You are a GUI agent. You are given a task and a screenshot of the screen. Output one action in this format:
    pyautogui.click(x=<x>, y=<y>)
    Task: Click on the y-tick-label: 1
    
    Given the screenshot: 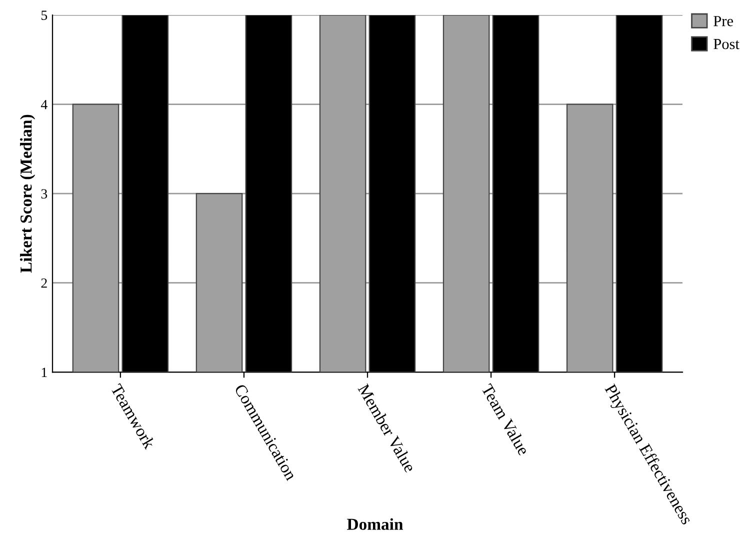 What is the action you would take?
    pyautogui.click(x=44, y=372)
    